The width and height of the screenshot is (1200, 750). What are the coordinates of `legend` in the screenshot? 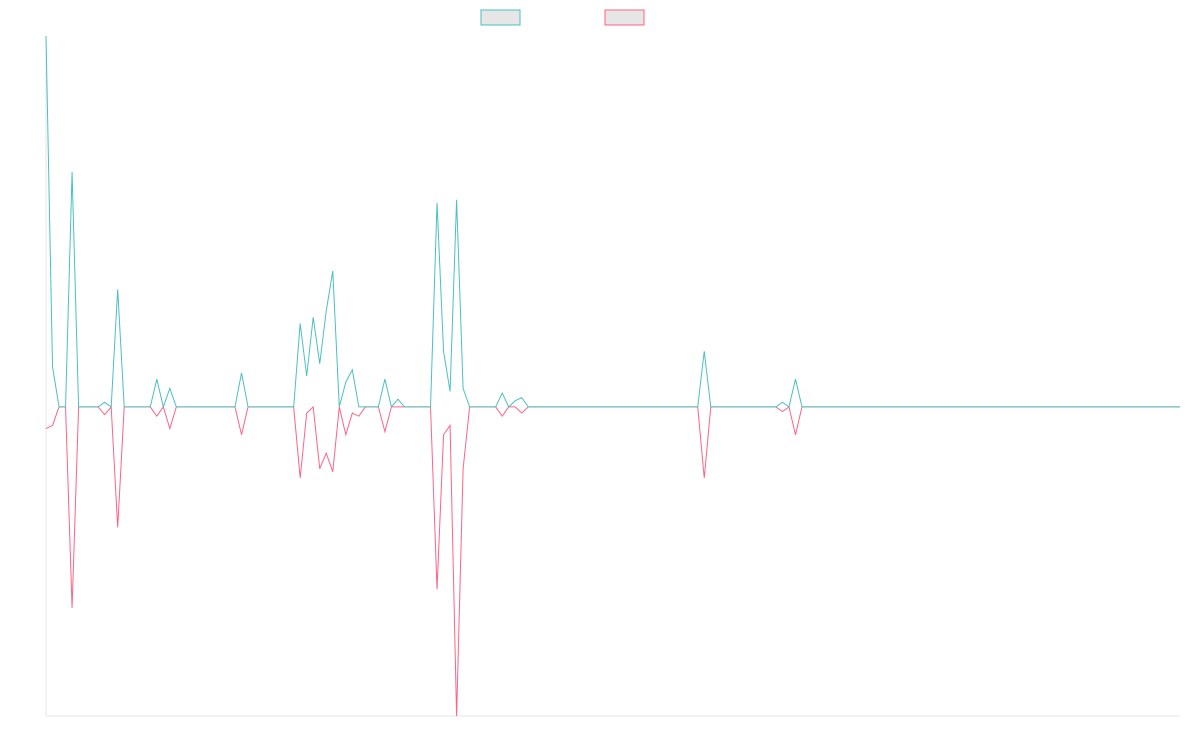 It's located at (562, 17).